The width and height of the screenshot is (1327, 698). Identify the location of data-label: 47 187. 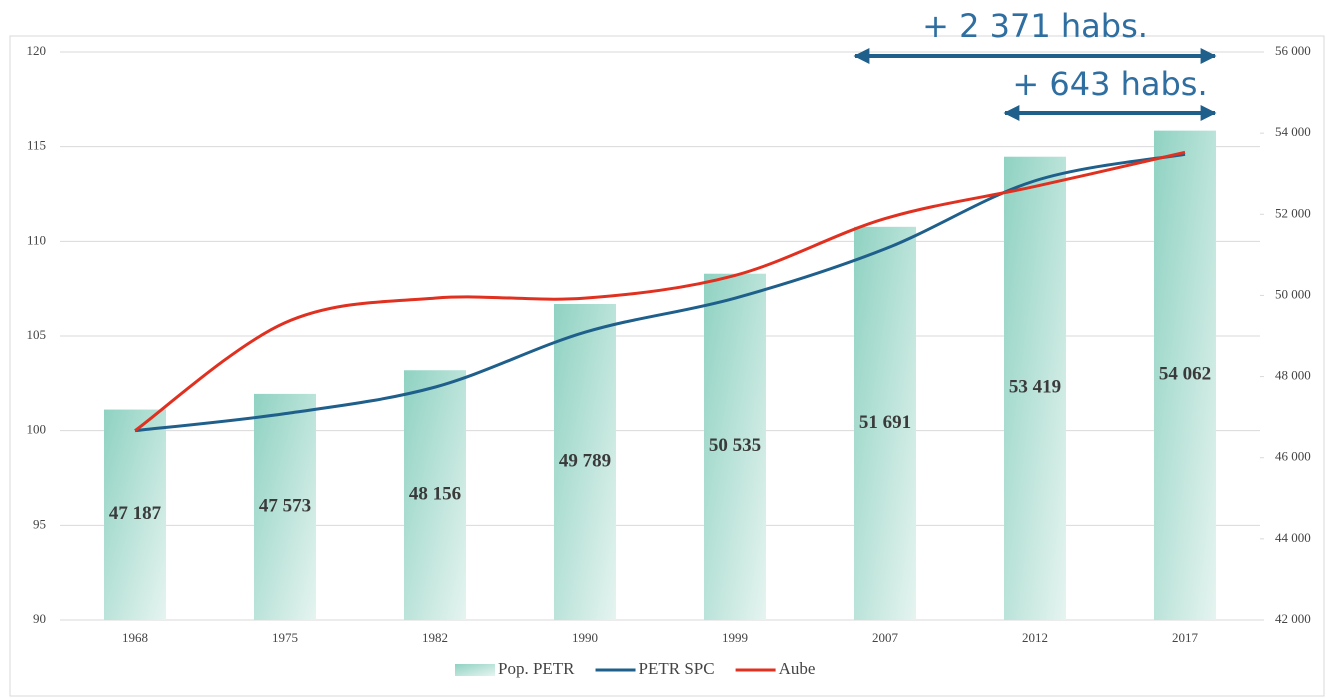
(135, 513).